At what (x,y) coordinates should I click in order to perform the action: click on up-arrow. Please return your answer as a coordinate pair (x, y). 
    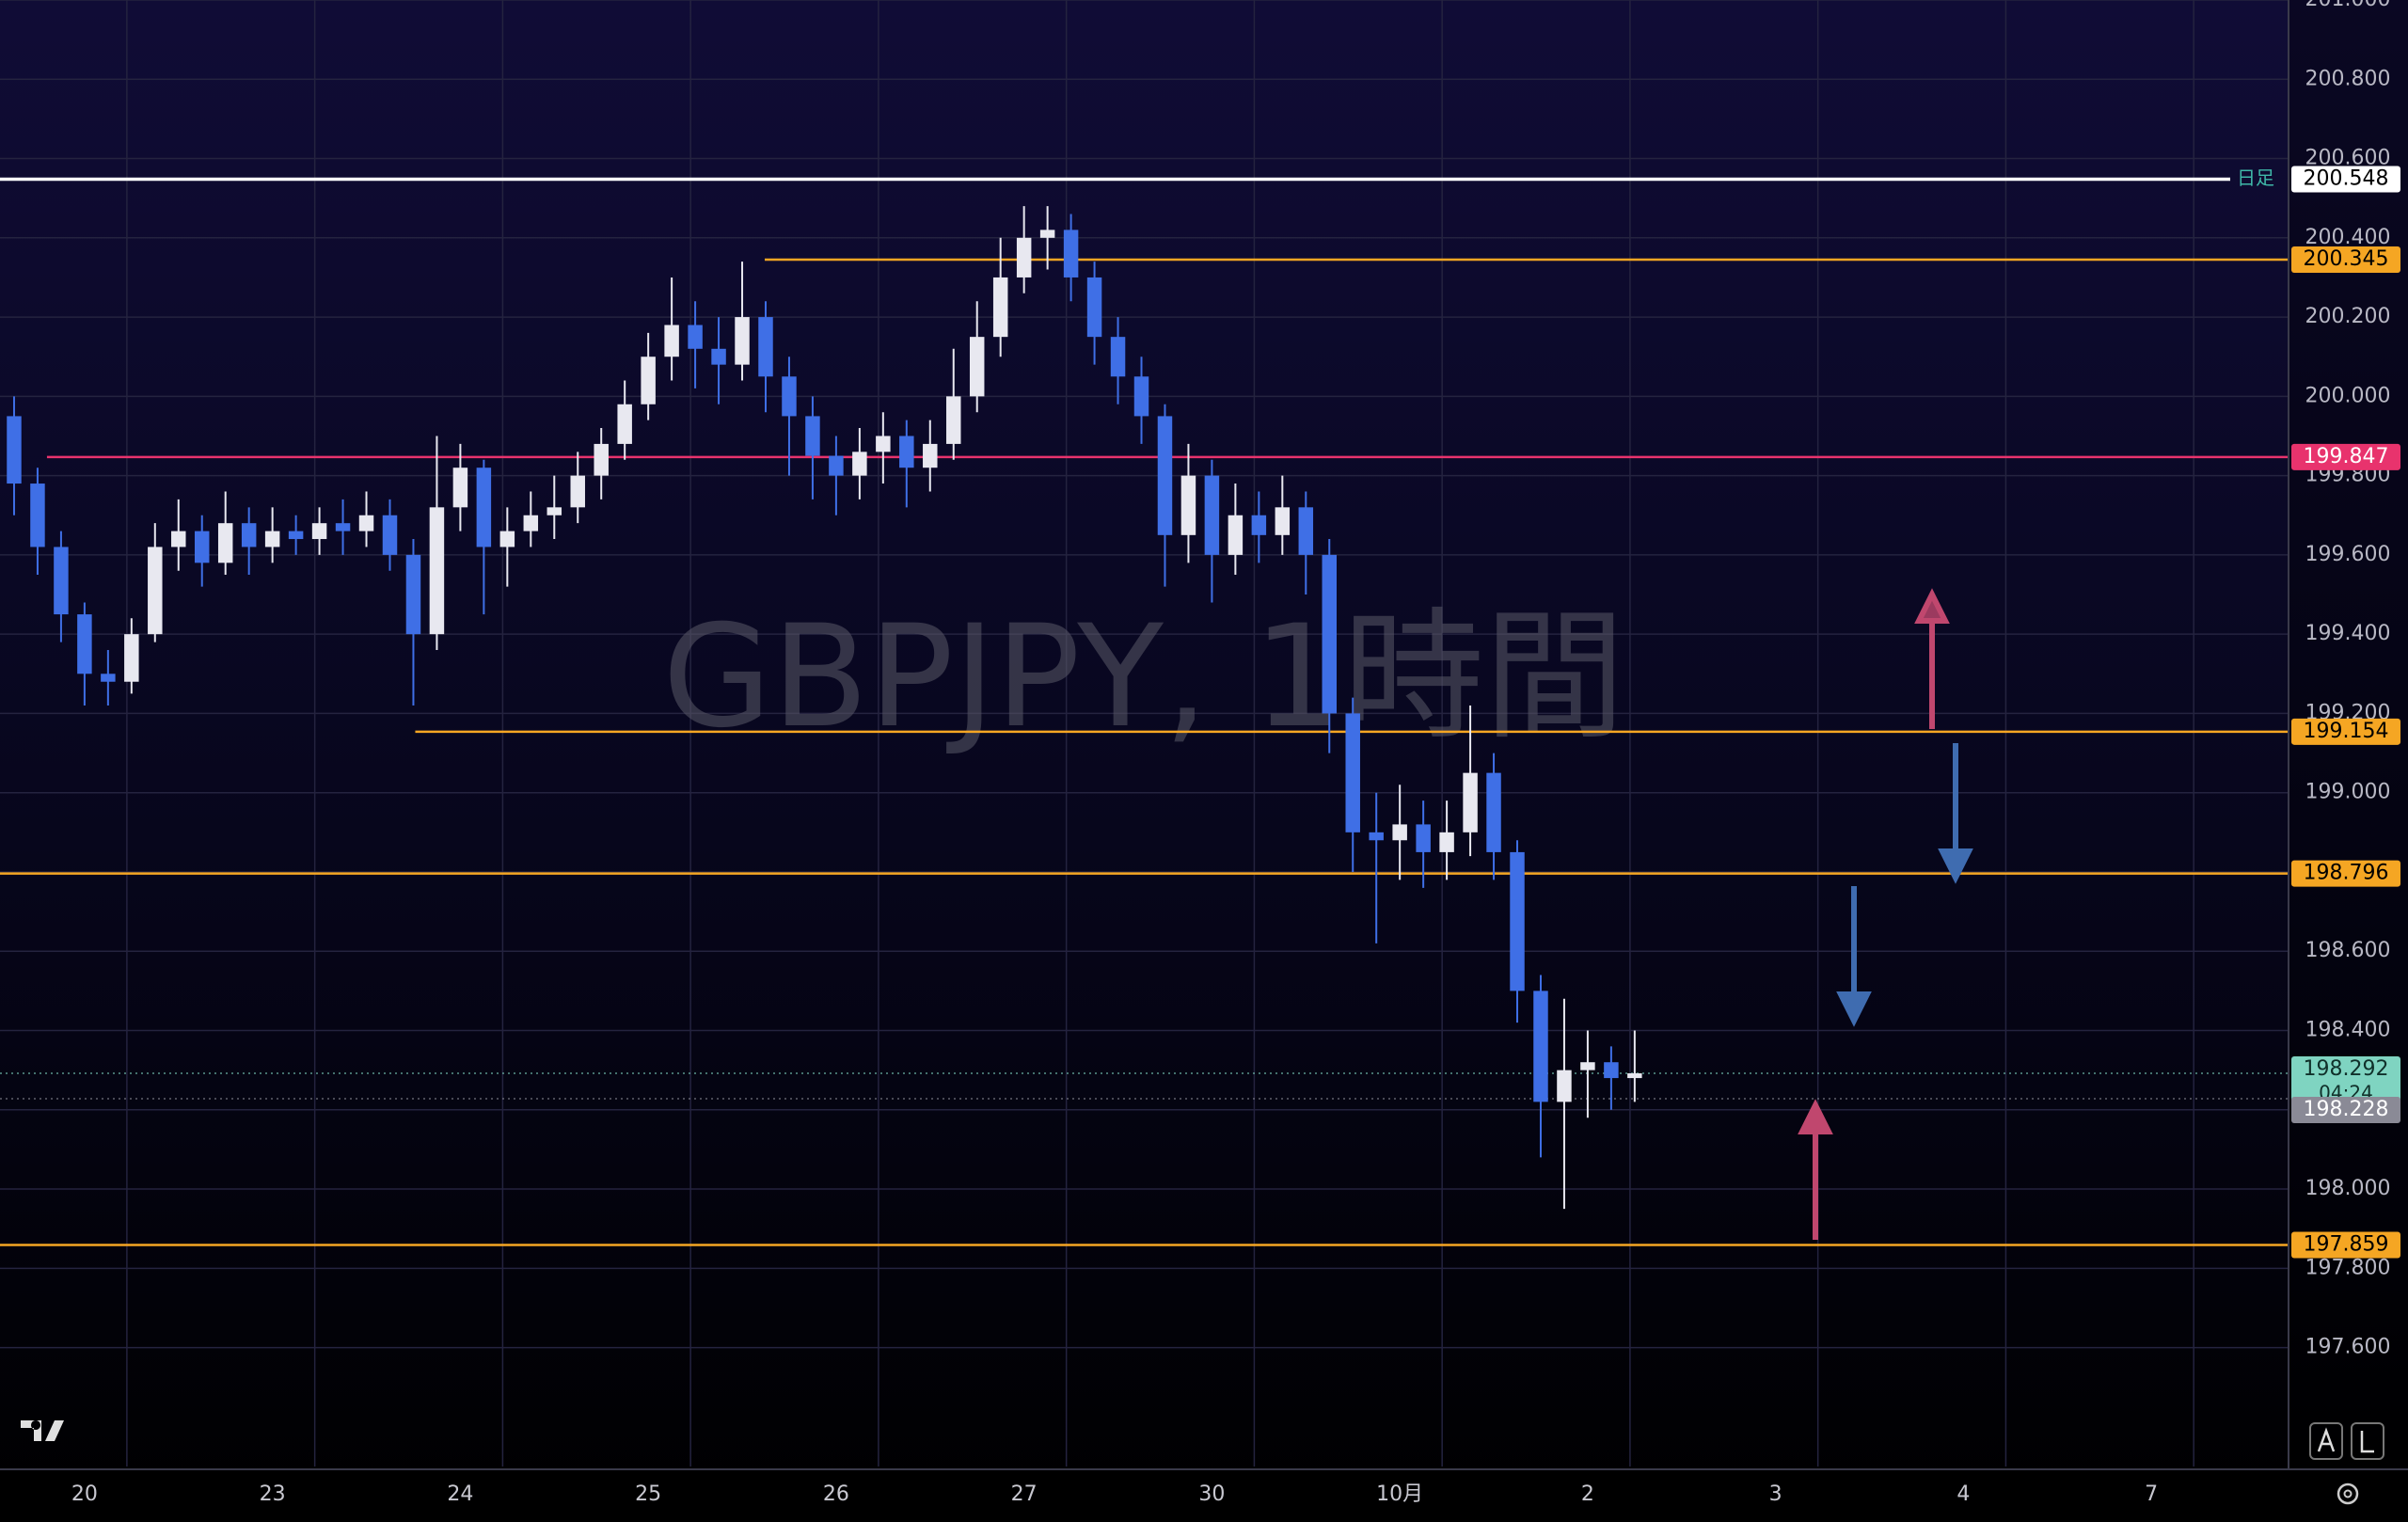
    Looking at the image, I should click on (1816, 1169).